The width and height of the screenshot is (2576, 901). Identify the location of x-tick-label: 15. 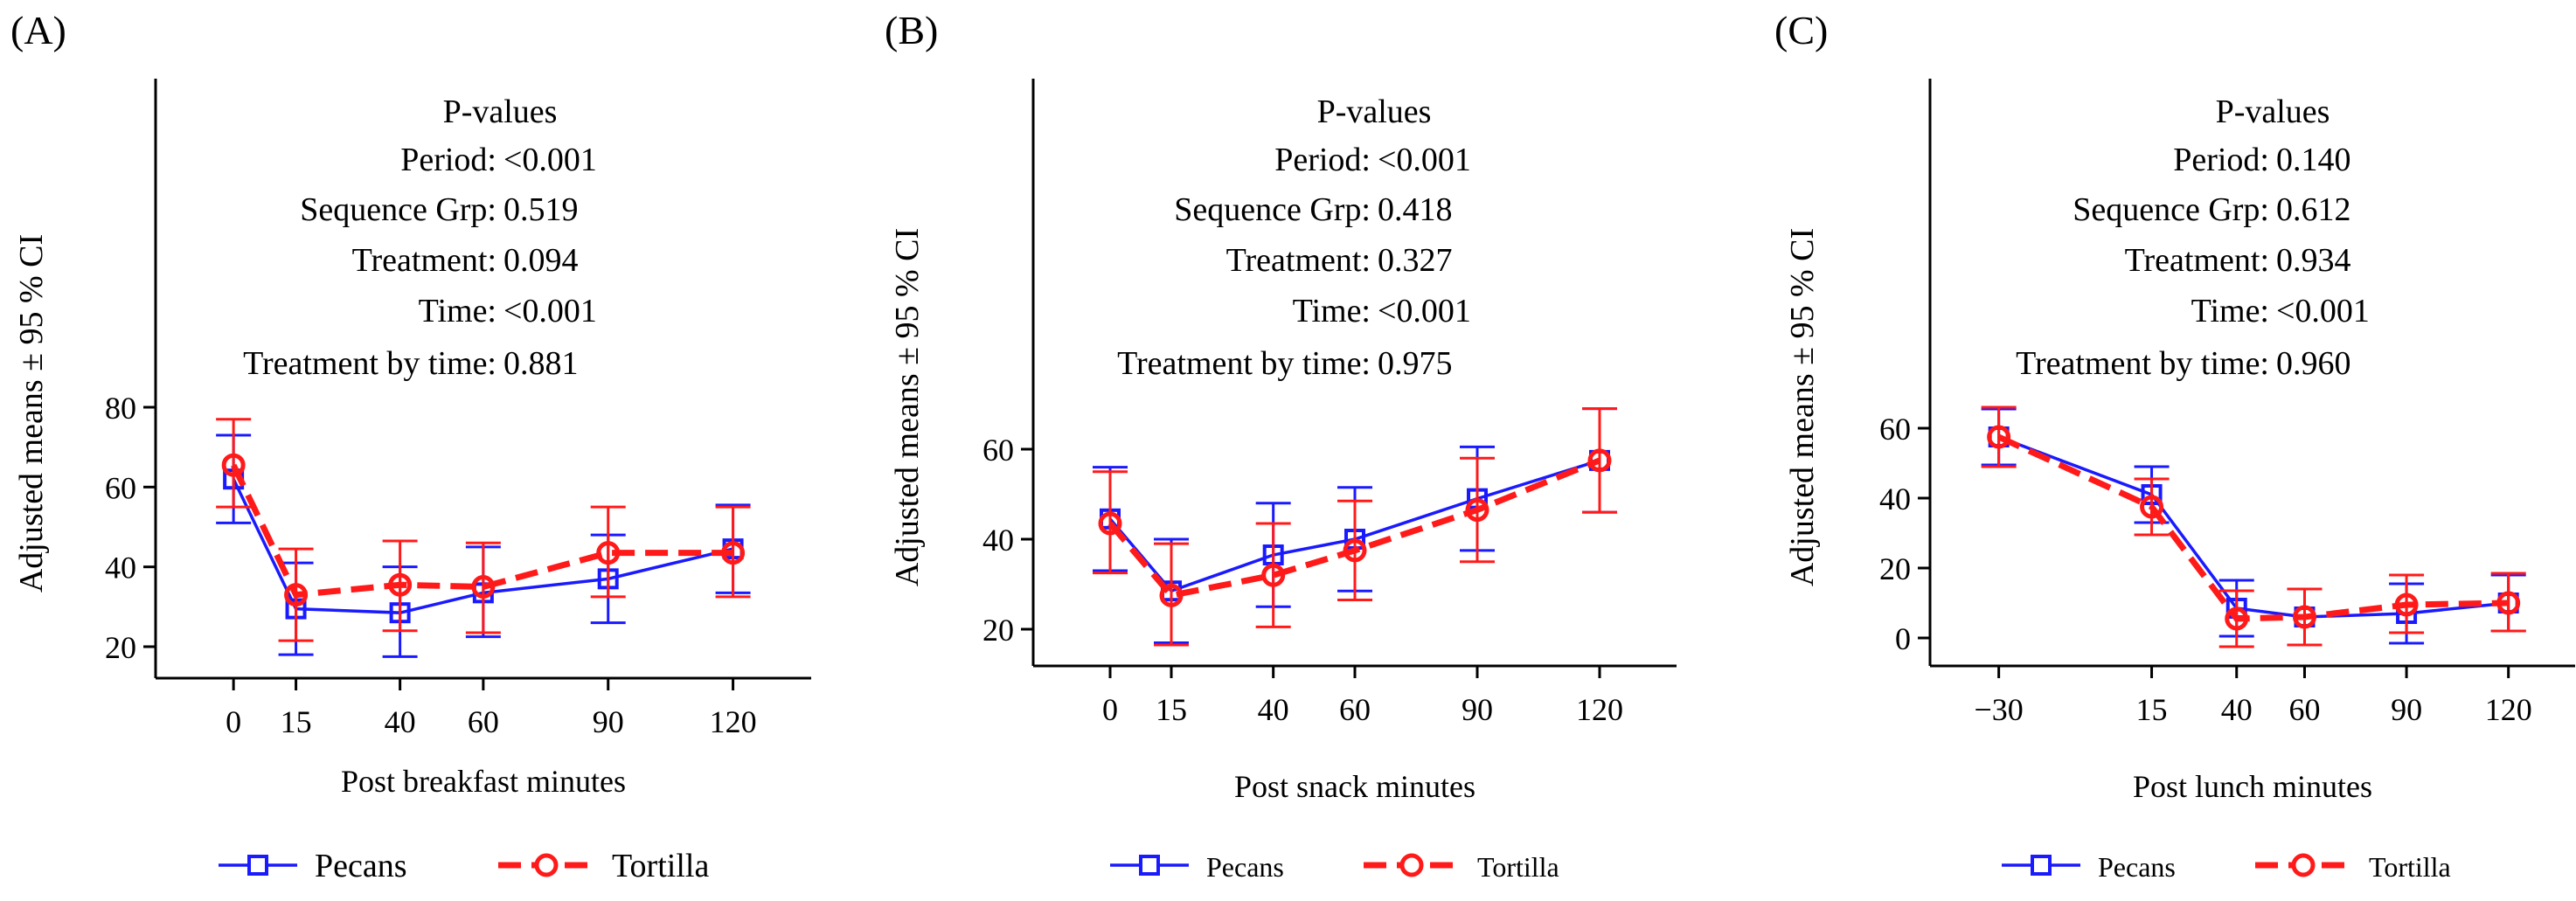
(296, 721).